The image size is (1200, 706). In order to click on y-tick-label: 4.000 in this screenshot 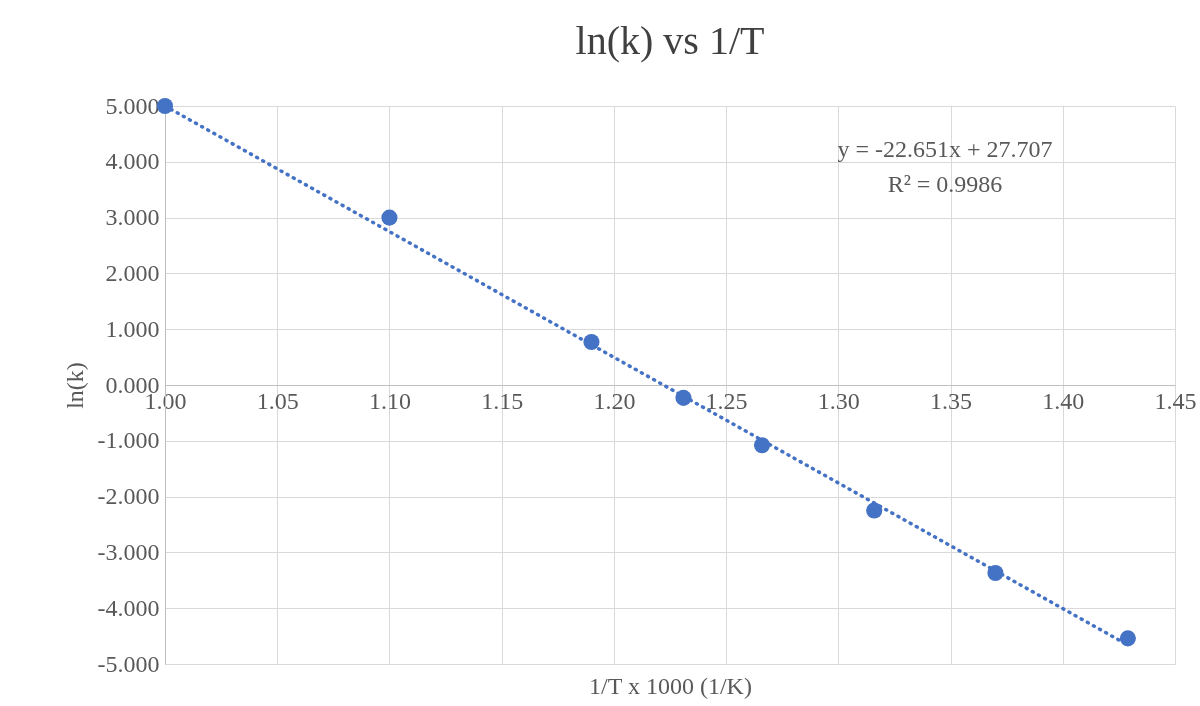, I will do `click(132, 161)`.